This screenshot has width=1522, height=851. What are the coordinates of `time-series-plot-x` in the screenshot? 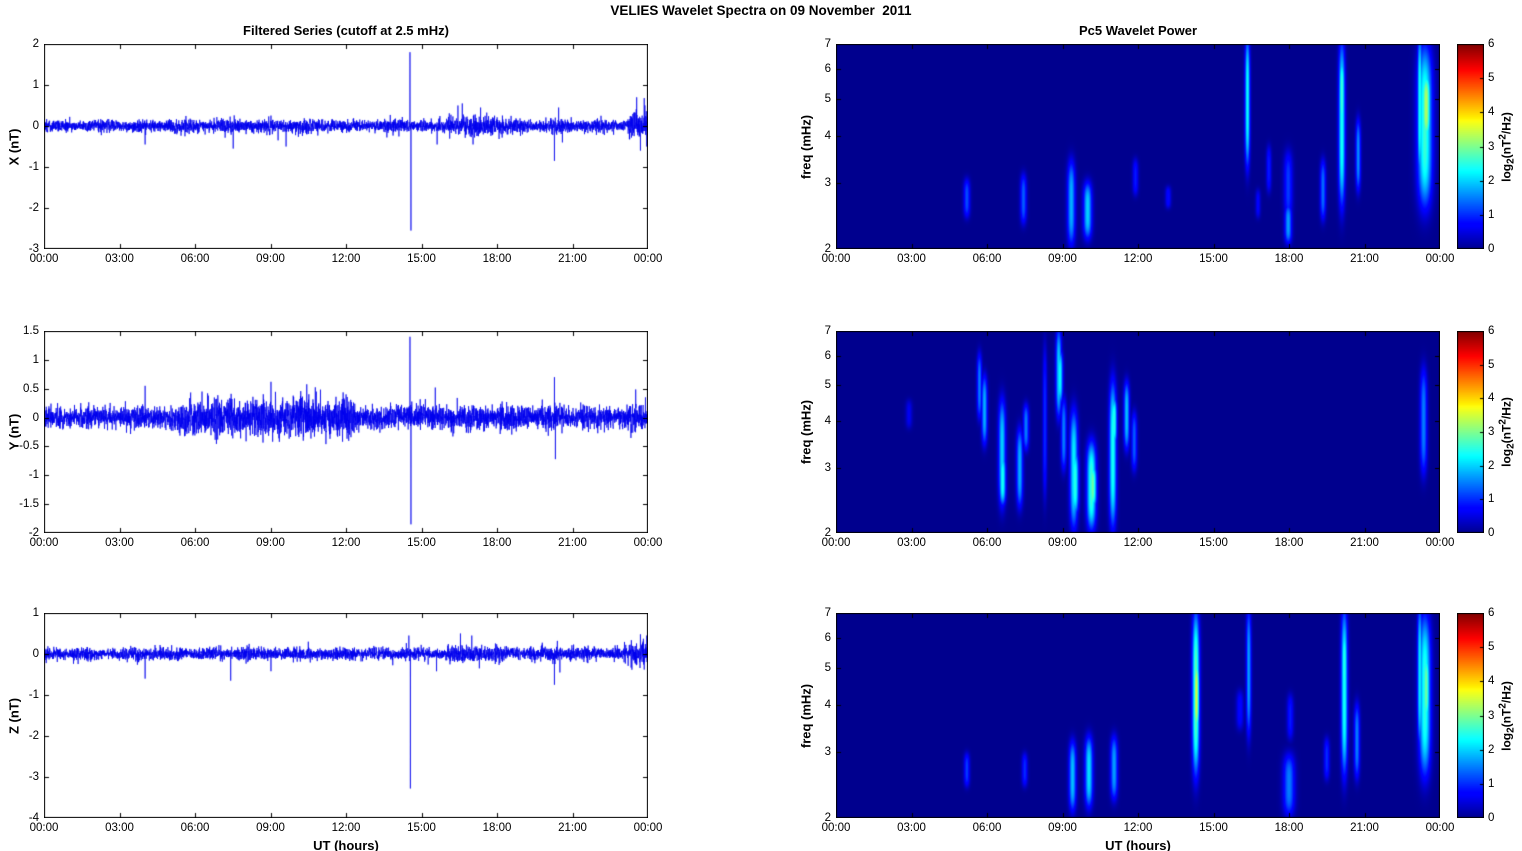 It's located at (346, 146).